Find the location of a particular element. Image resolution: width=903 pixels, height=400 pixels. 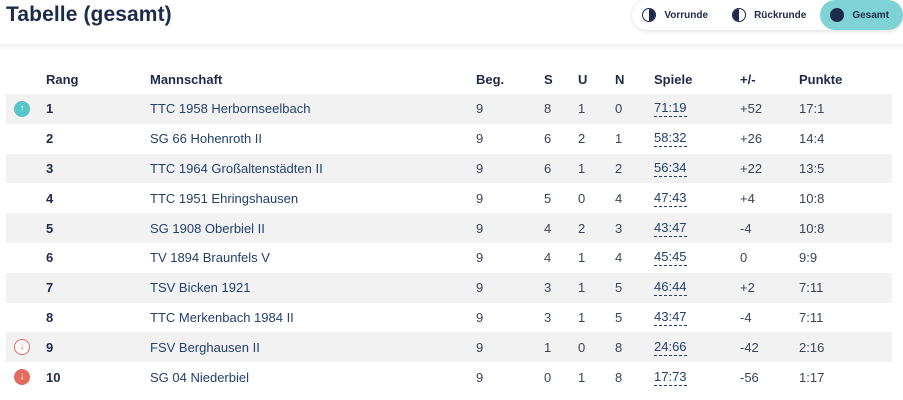

team-name: SG 66 Hohenroth II is located at coordinates (206, 139).